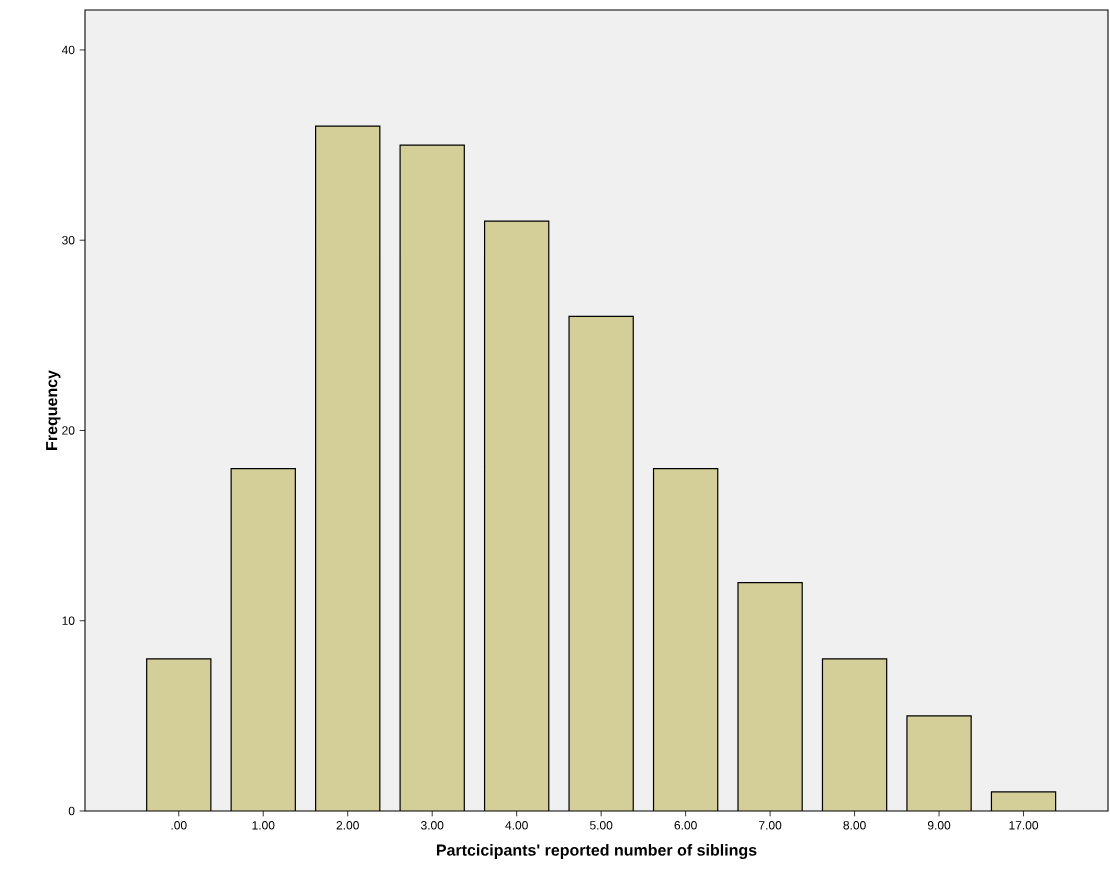  I want to click on x-tick-label: 4.00, so click(516, 825).